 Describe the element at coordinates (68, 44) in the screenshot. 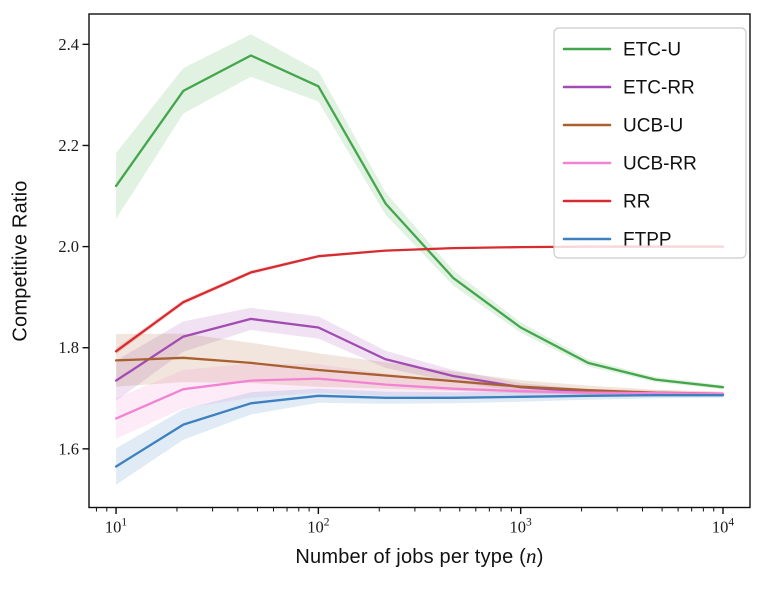

I see `y-tick-label: 2.4` at that location.